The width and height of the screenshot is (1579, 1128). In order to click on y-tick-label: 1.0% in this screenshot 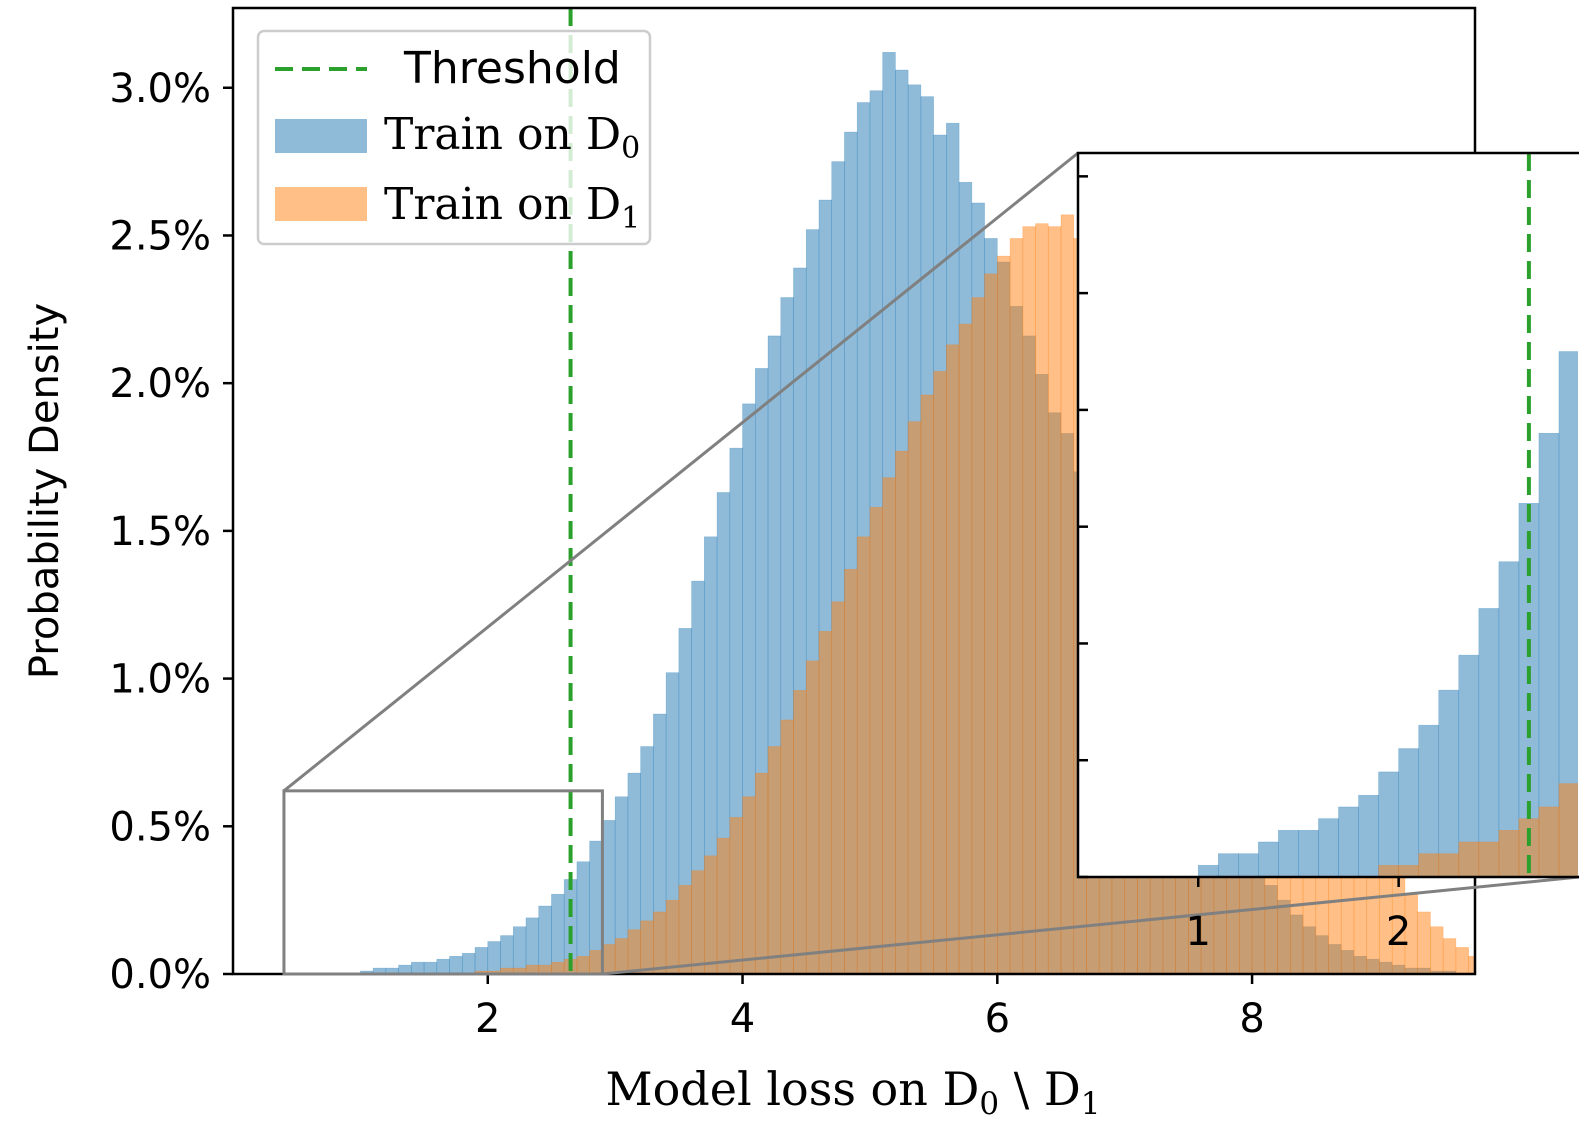, I will do `click(160, 680)`.